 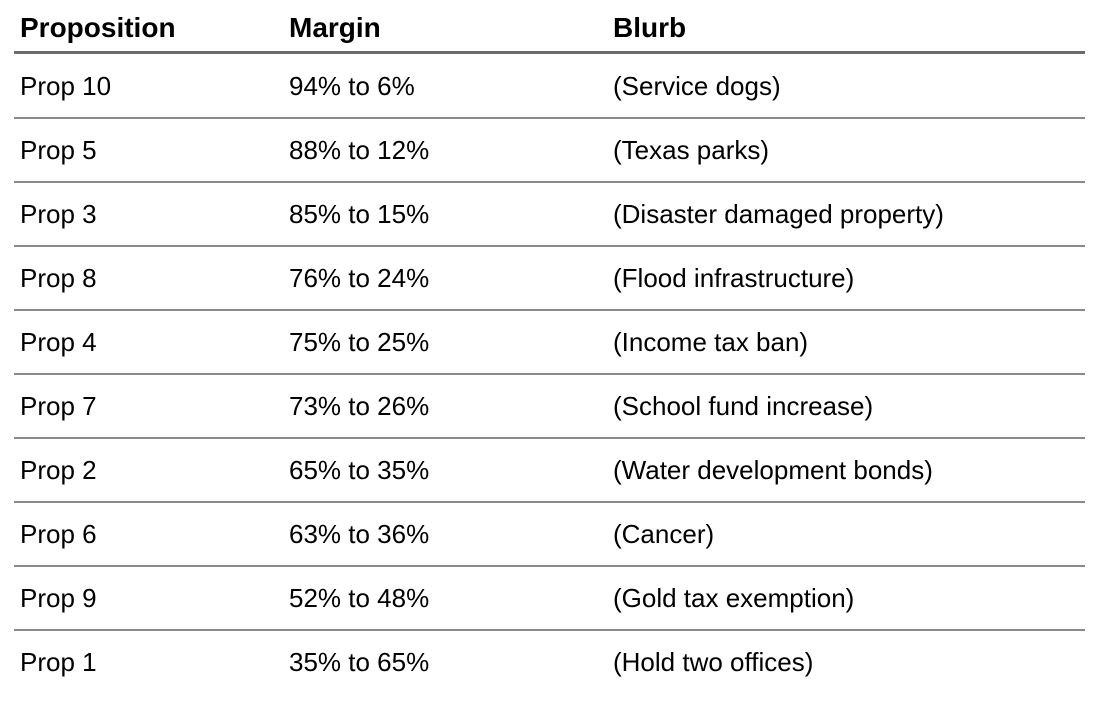 I want to click on proposition-cell: Prop 1, so click(x=58, y=662).